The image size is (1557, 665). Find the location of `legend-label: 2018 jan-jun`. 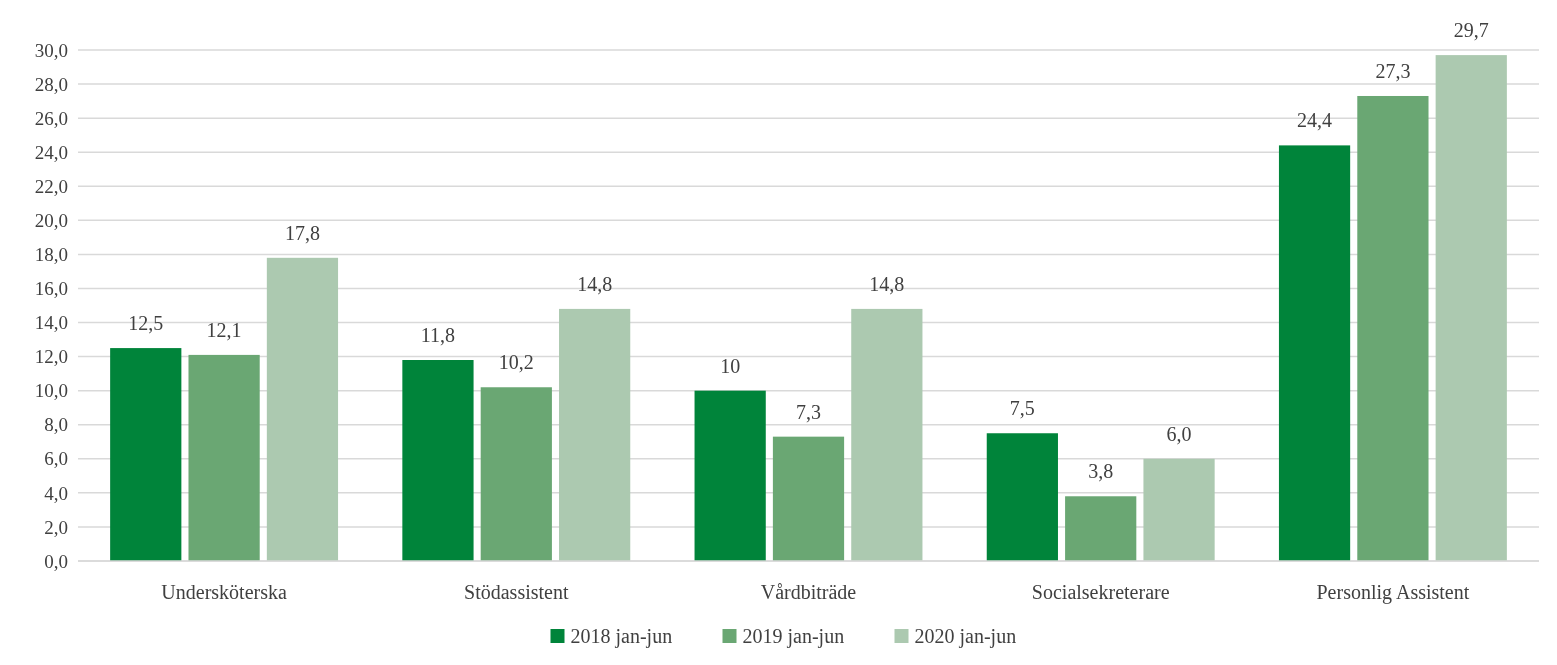

legend-label: 2018 jan-jun is located at coordinates (621, 636).